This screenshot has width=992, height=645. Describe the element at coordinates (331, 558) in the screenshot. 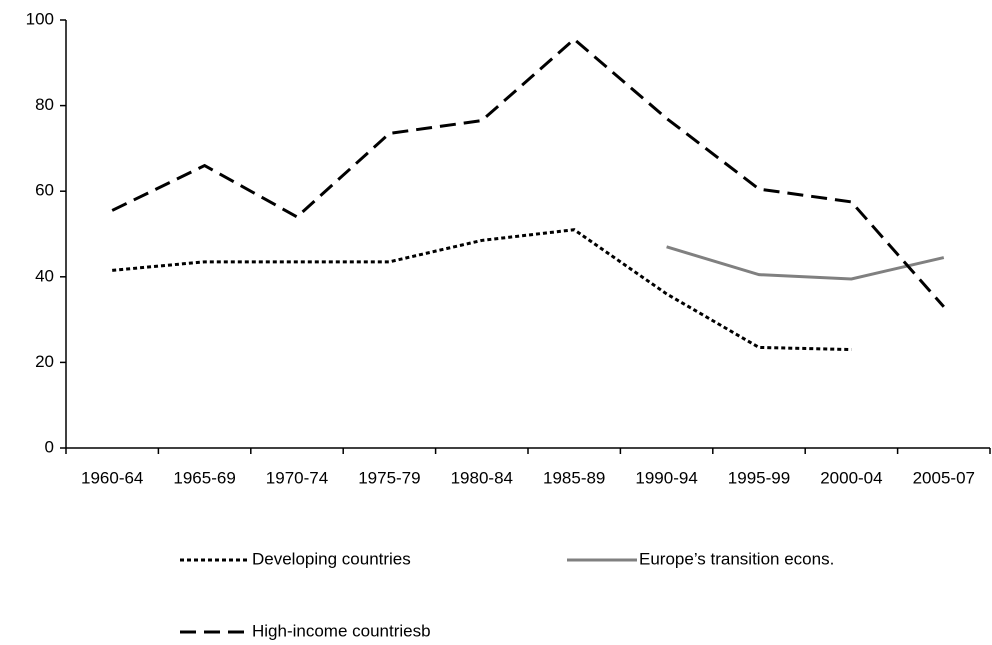

I see `legend-label: Developing countries` at that location.